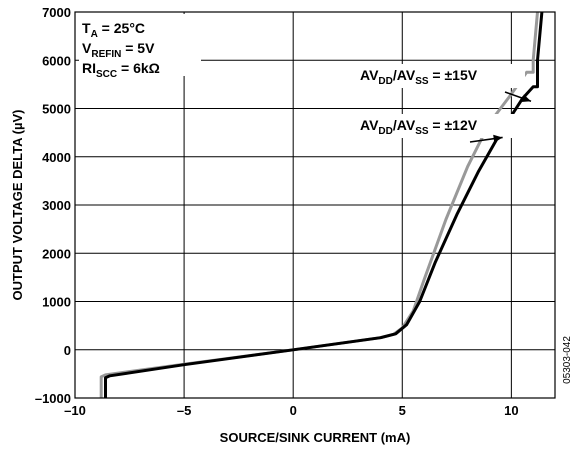 The height and width of the screenshot is (452, 578). What do you see at coordinates (56, 157) in the screenshot?
I see `y-tick-label: 4000` at bounding box center [56, 157].